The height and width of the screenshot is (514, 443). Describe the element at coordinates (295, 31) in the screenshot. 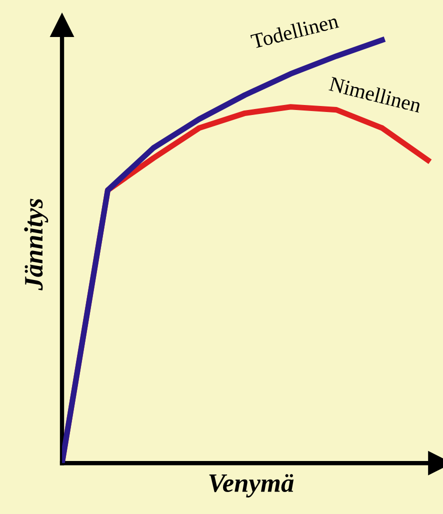

I see `text: Todellinen` at that location.